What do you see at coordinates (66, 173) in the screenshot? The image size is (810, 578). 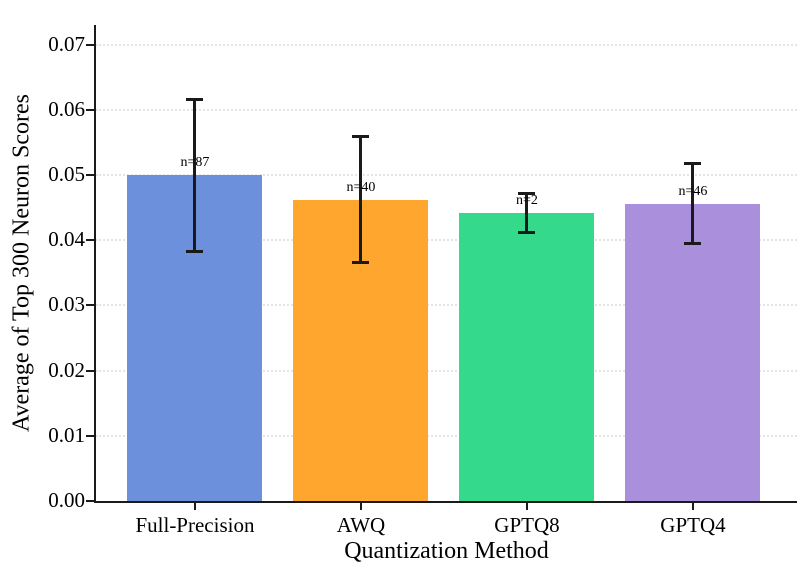 I see `y-tick-label: 0.05` at bounding box center [66, 173].